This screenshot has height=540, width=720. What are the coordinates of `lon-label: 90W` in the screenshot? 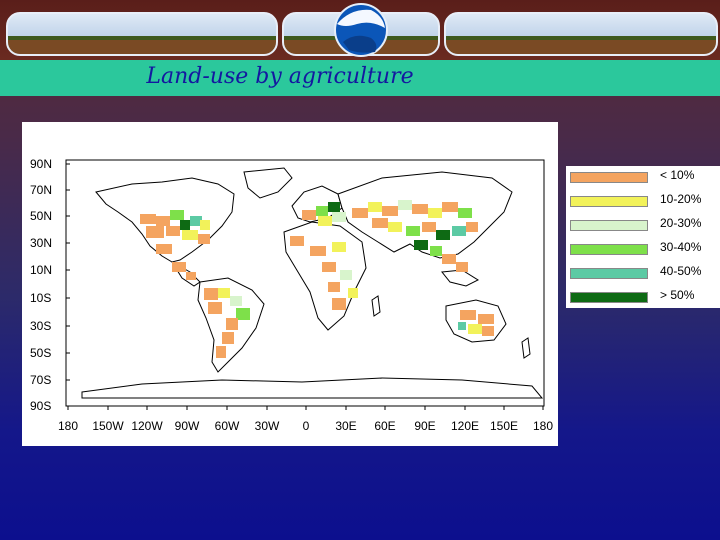 It's located at (187, 426).